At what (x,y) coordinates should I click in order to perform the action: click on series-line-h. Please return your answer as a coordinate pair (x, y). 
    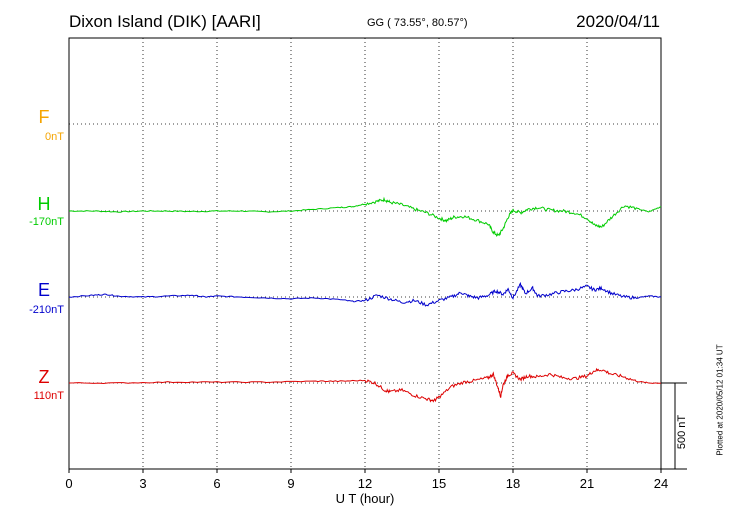
    Looking at the image, I should click on (365, 217).